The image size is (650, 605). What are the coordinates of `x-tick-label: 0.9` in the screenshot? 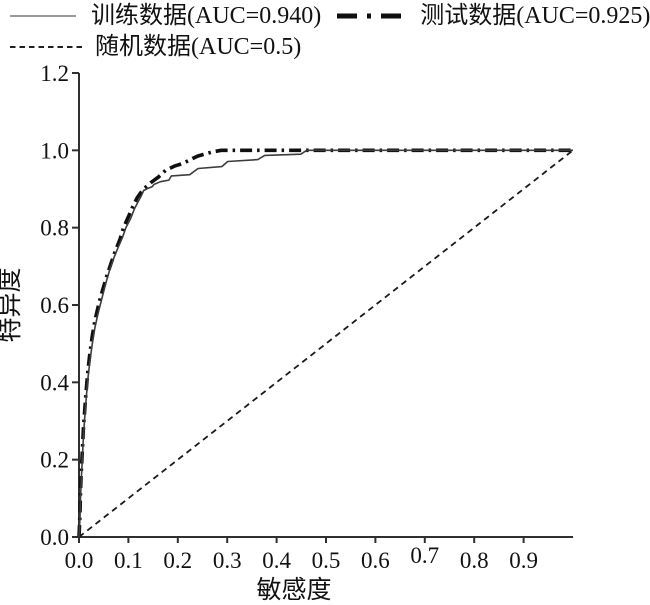 It's located at (523, 560).